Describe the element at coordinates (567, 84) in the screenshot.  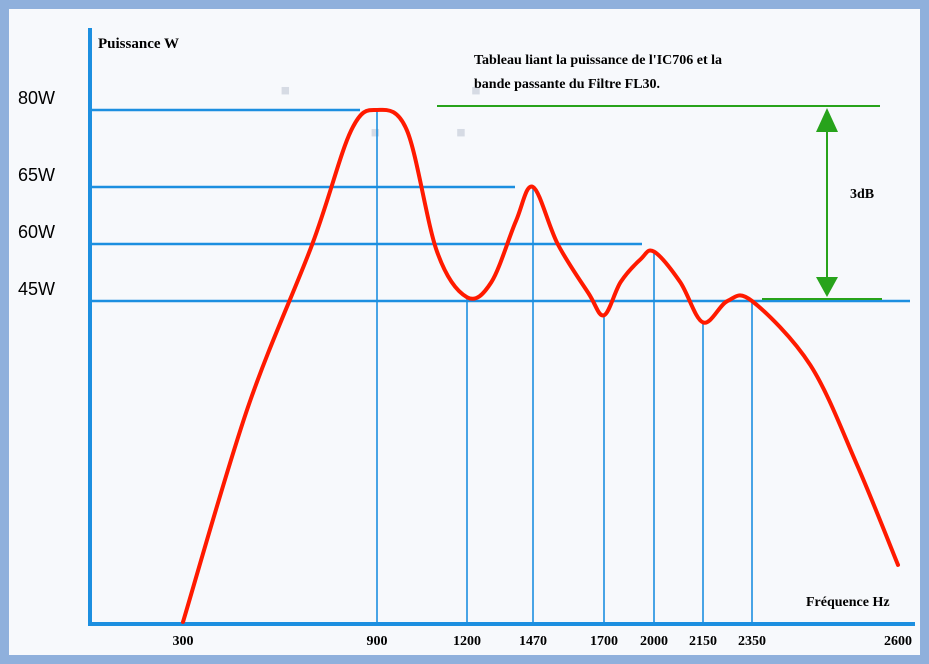
I see `chart-title-line-2: bande passante du Filtre FL30.` at that location.